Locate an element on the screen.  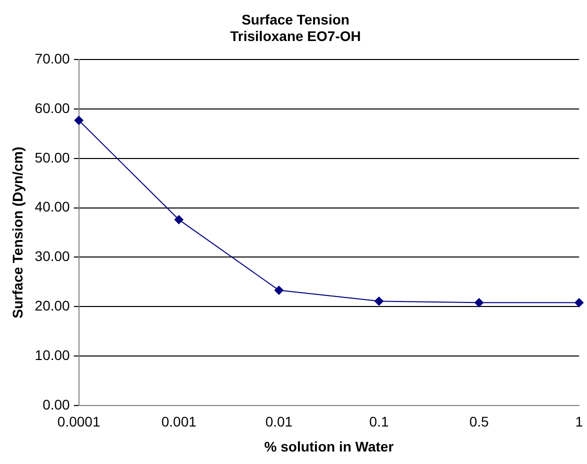
x-tick-label: 0.1 is located at coordinates (379, 422).